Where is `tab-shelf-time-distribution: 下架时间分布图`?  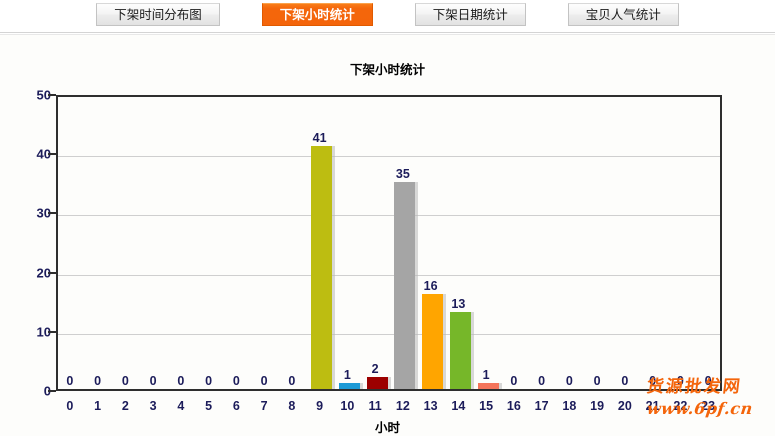 tab-shelf-time-distribution: 下架时间分布图 is located at coordinates (158, 14).